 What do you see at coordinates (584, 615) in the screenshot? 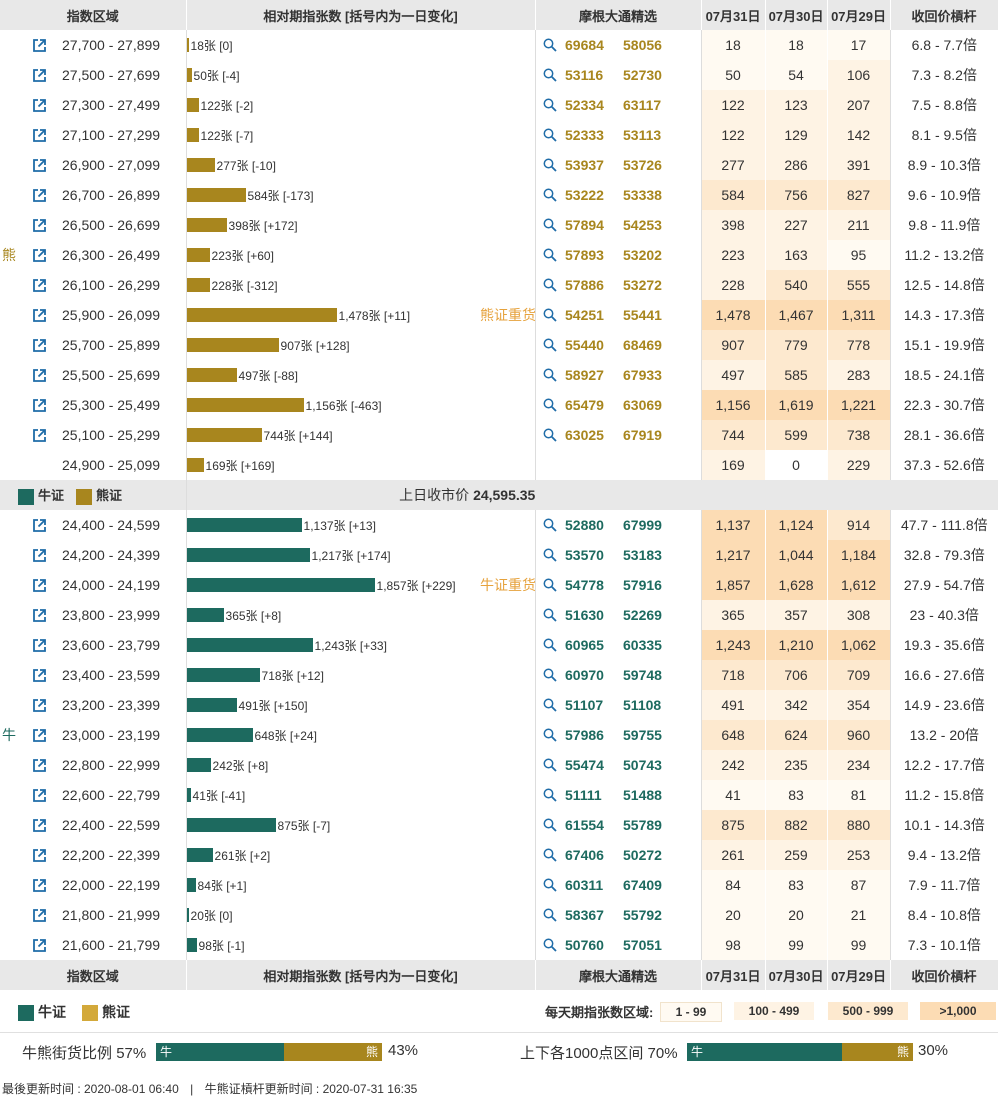
I see `warrant-code: 51630` at bounding box center [584, 615].